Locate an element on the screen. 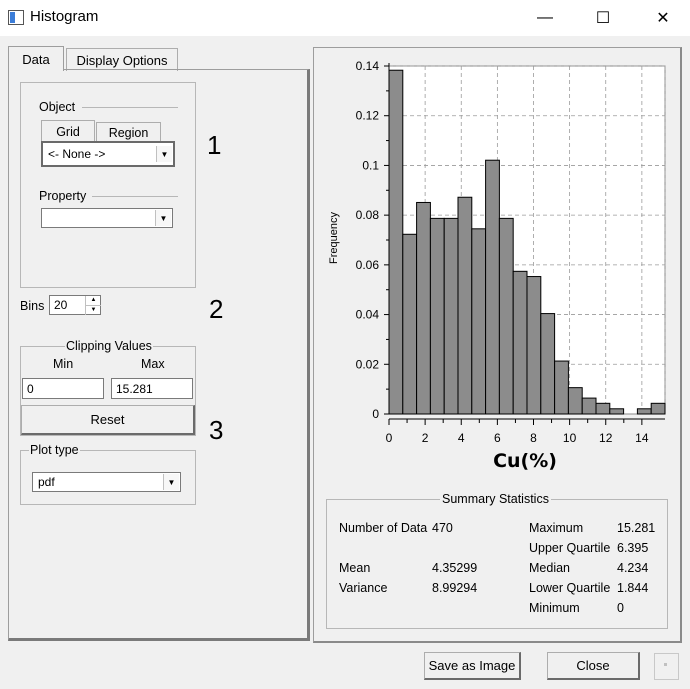 This screenshot has width=690, height=689. stat-mean-label: Mean is located at coordinates (355, 568).